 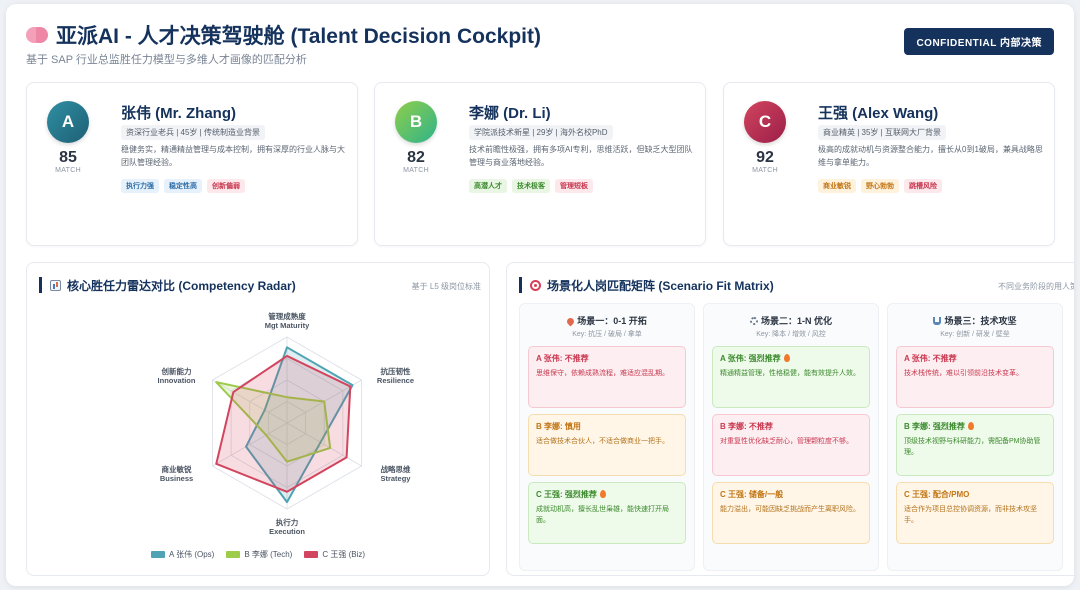 What do you see at coordinates (287, 325) in the screenshot?
I see `radar-axis-label-en: Mgt Maturity` at bounding box center [287, 325].